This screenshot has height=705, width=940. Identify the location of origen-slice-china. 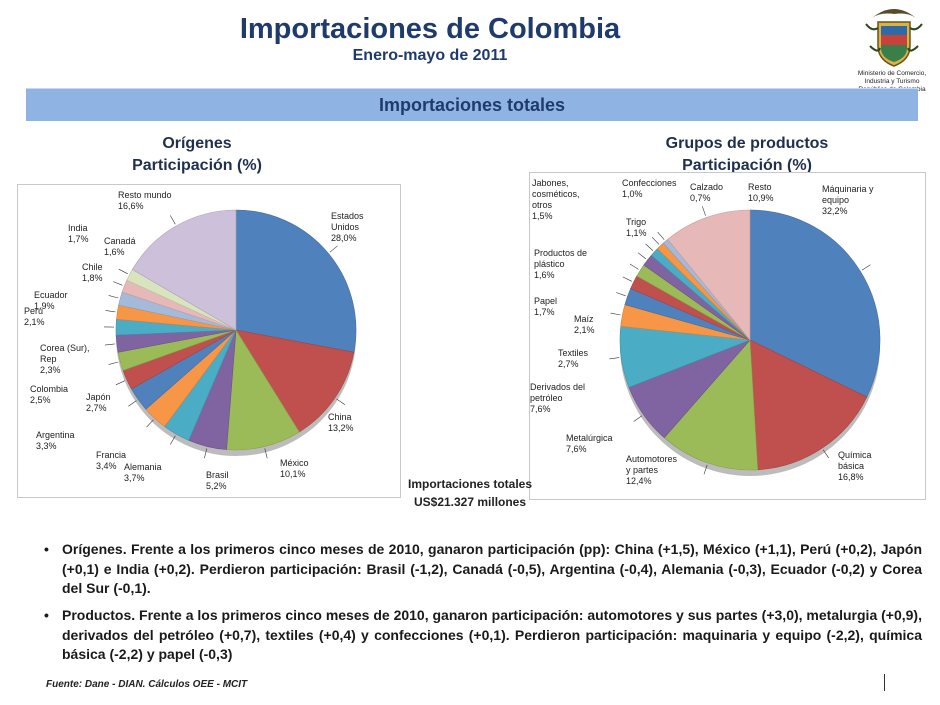
(295, 381).